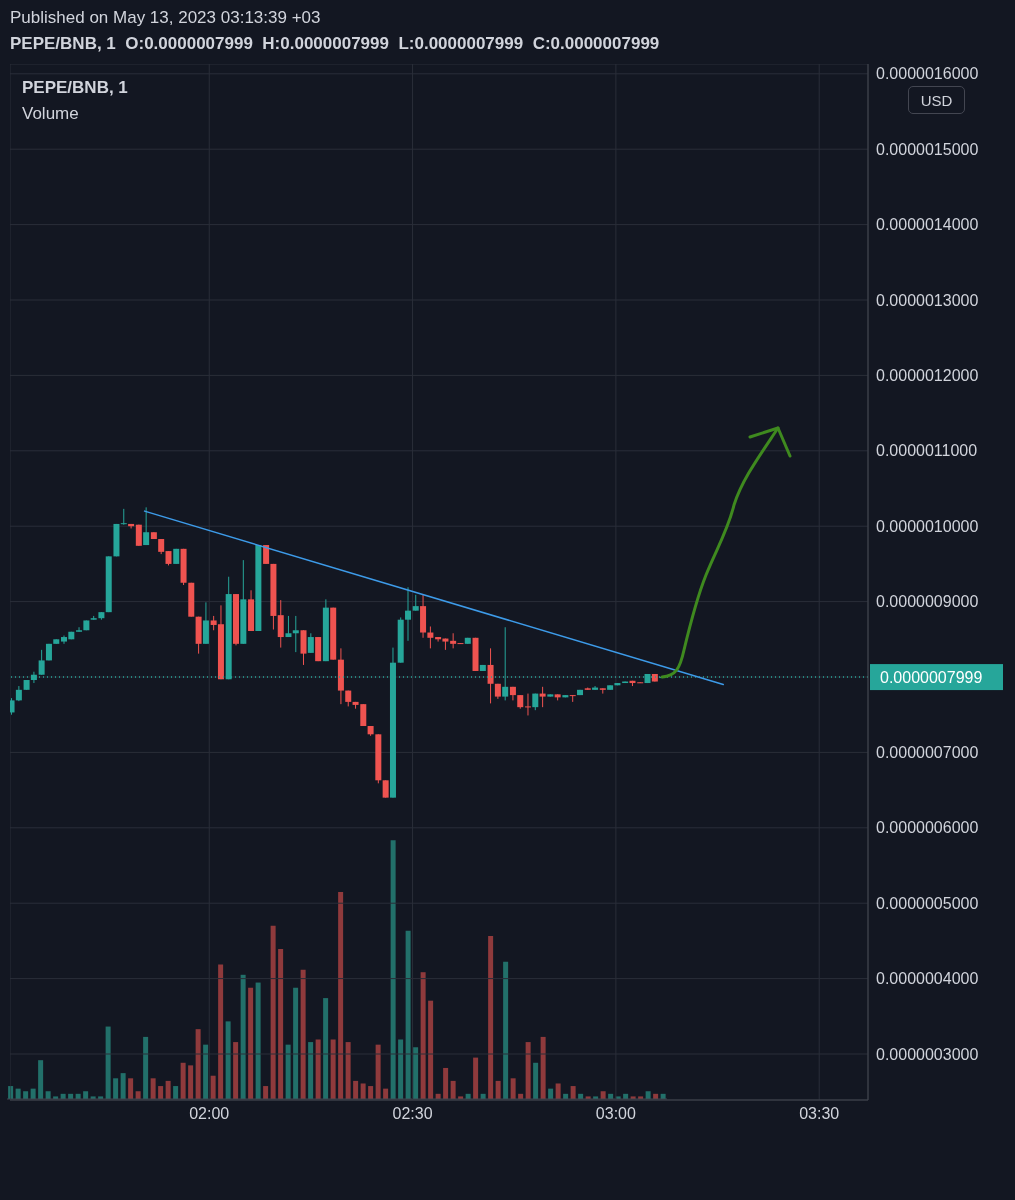 The width and height of the screenshot is (1015, 1200). What do you see at coordinates (927, 451) in the screenshot?
I see `y-tick-label: 0.0000011000` at bounding box center [927, 451].